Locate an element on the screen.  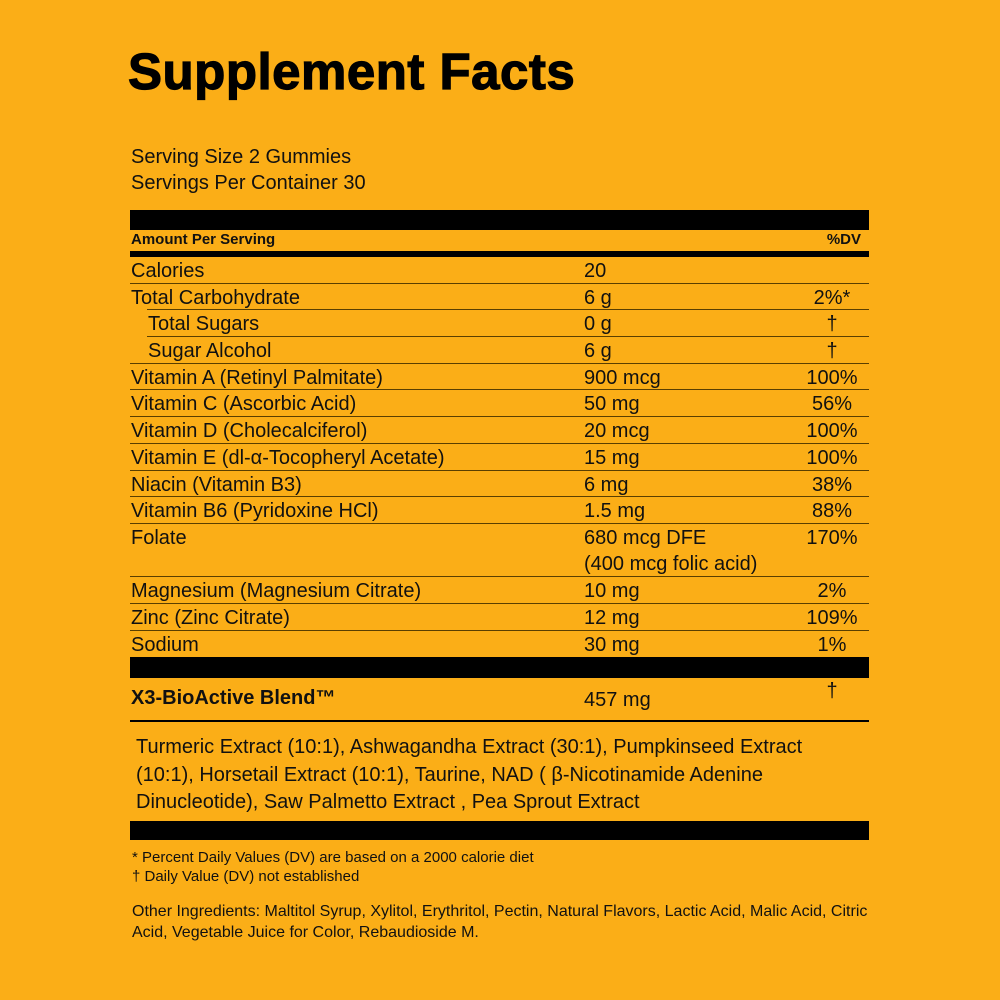
nutrient-amount: 0 g is located at coordinates (598, 324).